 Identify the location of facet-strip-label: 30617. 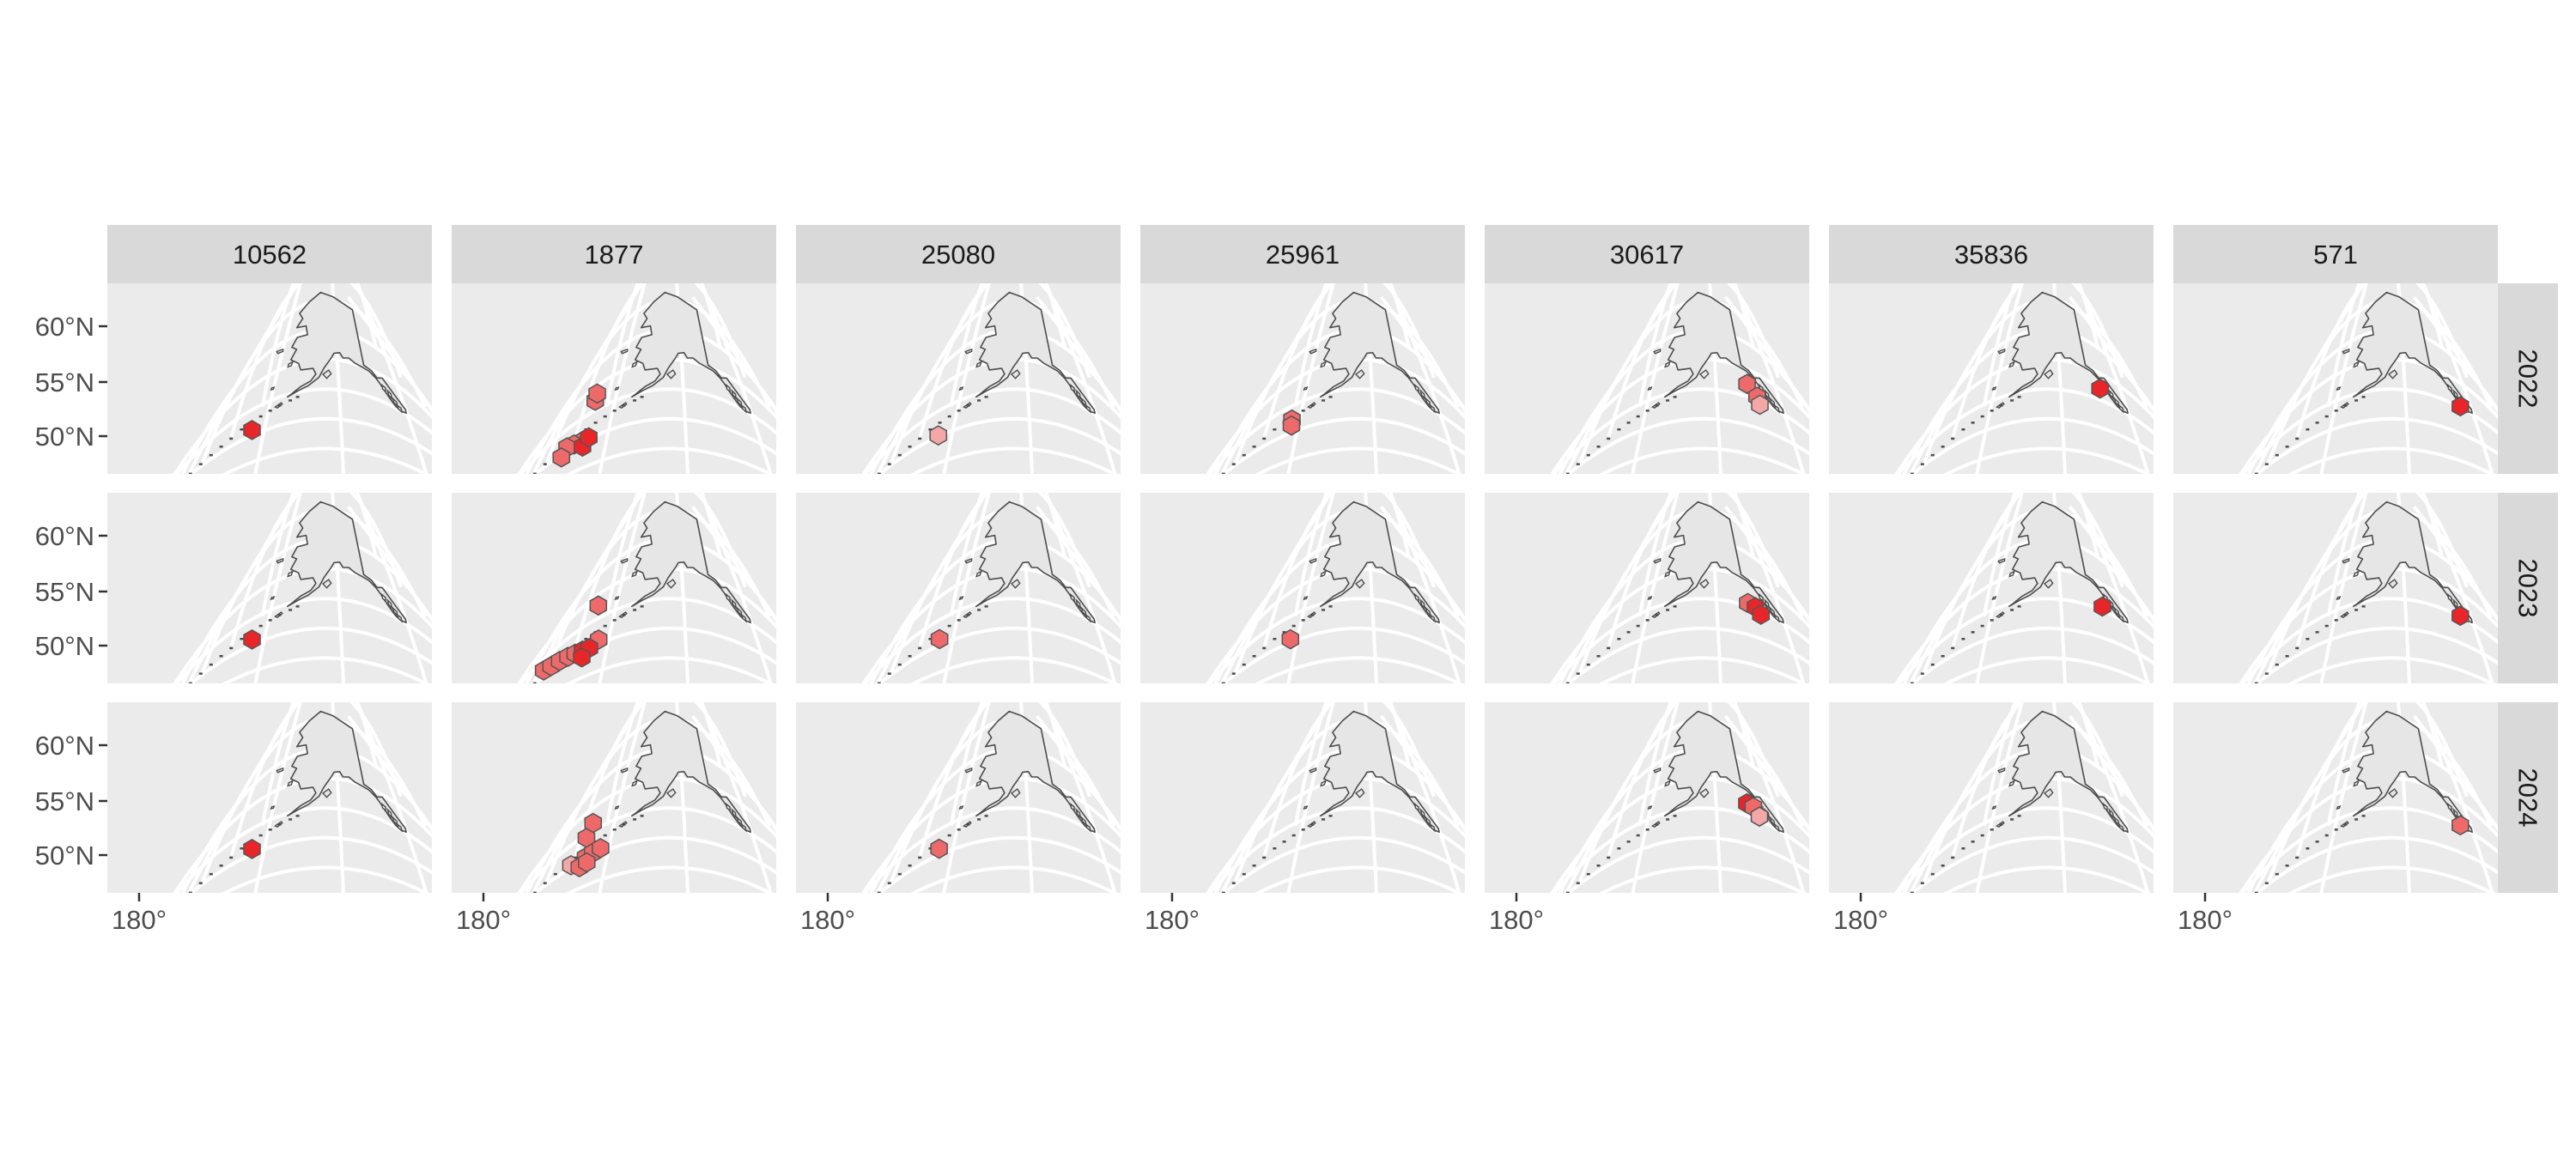
(1647, 255).